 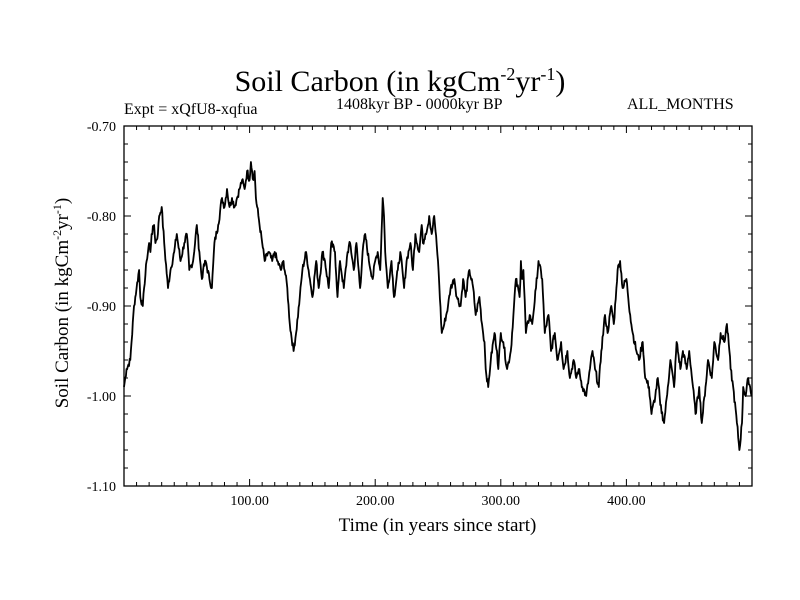 I want to click on chart-subtitle: 1408kyr BP - 0000kyr BP, so click(x=419, y=104).